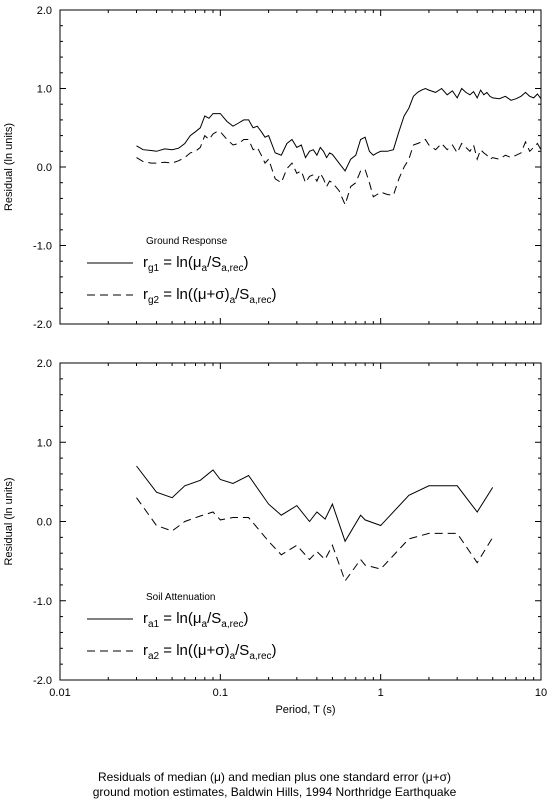 The height and width of the screenshot is (811, 549). What do you see at coordinates (298, 693) in the screenshot?
I see `x-tick-labels: 0.01 0.1 1 10` at bounding box center [298, 693].